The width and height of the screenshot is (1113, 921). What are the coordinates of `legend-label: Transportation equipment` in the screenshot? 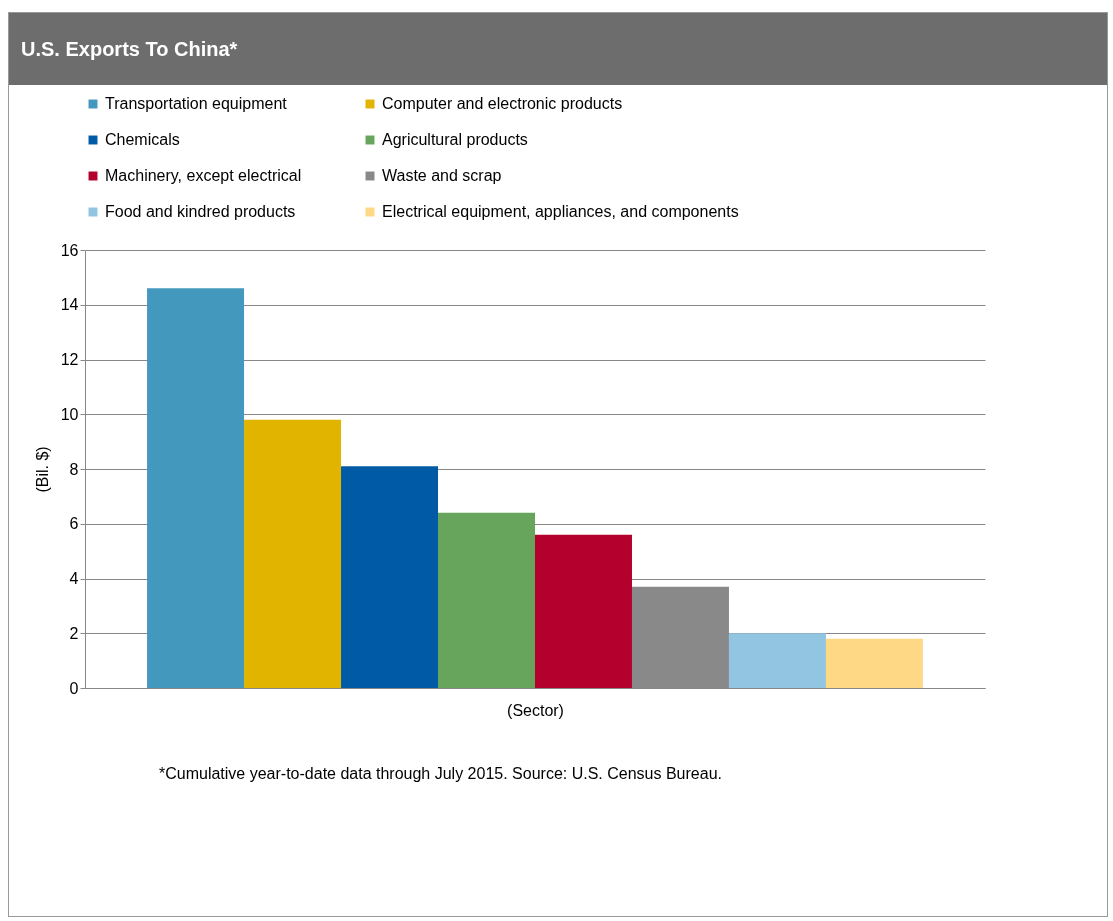 It's located at (196, 103).